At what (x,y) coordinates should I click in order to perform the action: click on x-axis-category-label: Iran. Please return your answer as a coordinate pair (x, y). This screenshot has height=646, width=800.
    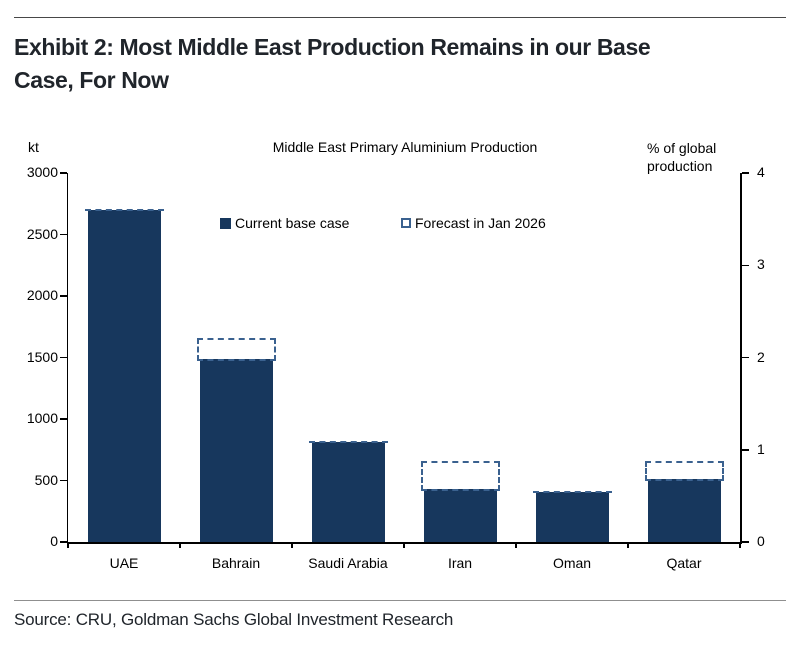
    Looking at the image, I should click on (460, 563).